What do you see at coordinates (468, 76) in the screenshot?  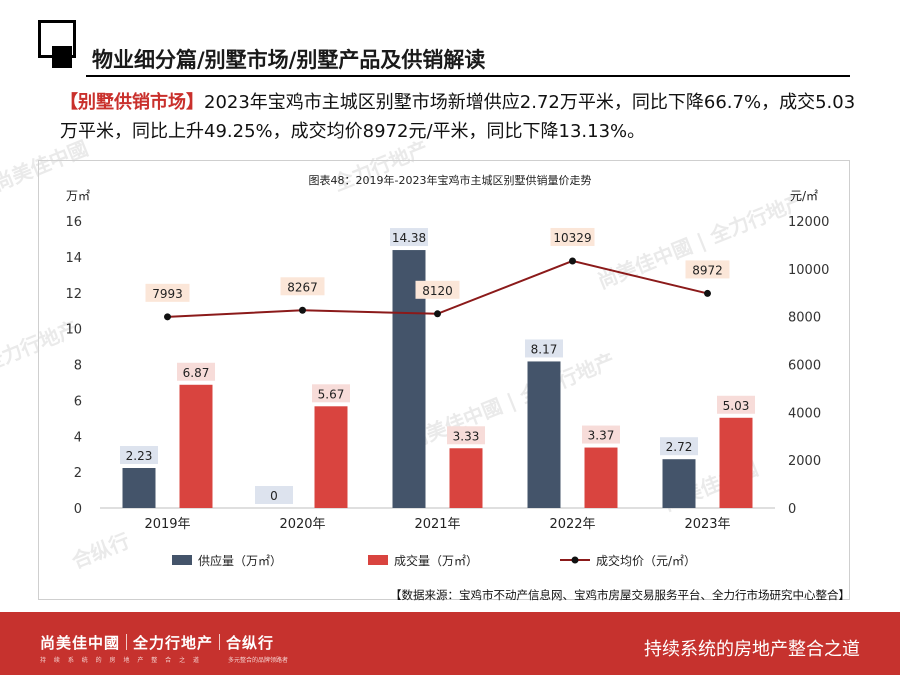 I see `header-divider` at bounding box center [468, 76].